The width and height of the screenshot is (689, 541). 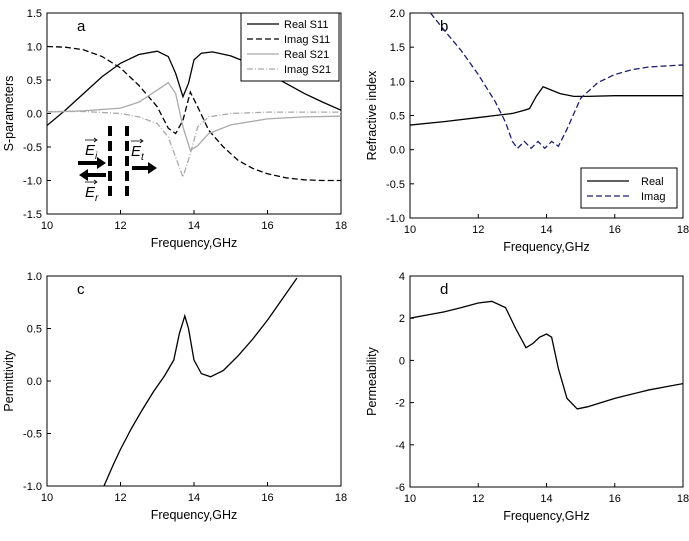 What do you see at coordinates (307, 40) in the screenshot?
I see `legend-entry: Imag S11` at bounding box center [307, 40].